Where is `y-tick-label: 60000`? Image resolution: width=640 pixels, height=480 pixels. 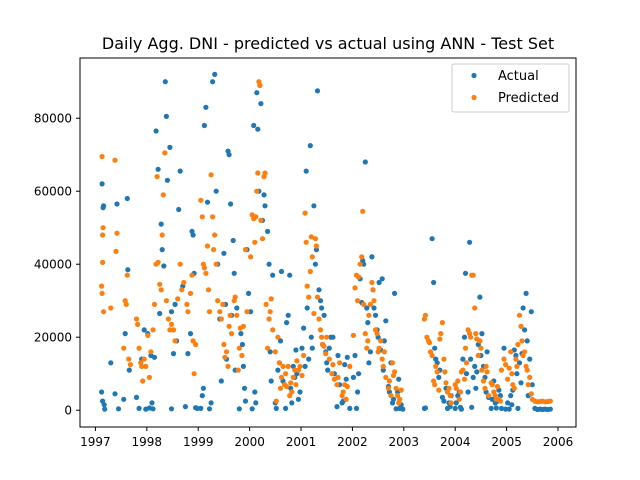
y-tick-label: 60000 is located at coordinates (53, 192).